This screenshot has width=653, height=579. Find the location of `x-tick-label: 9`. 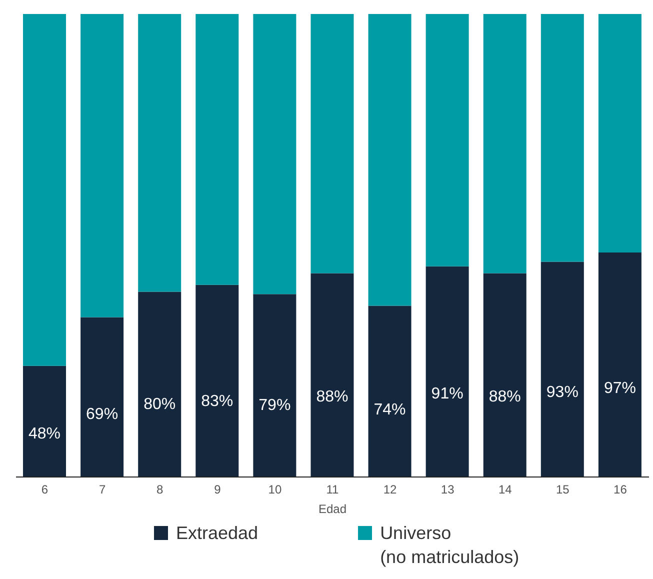

x-tick-label: 9 is located at coordinates (218, 489).